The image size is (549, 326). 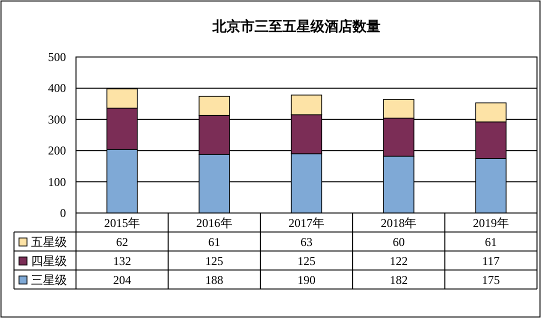 What do you see at coordinates (49, 242) in the screenshot?
I see `legend-label: 五星级` at bounding box center [49, 242].